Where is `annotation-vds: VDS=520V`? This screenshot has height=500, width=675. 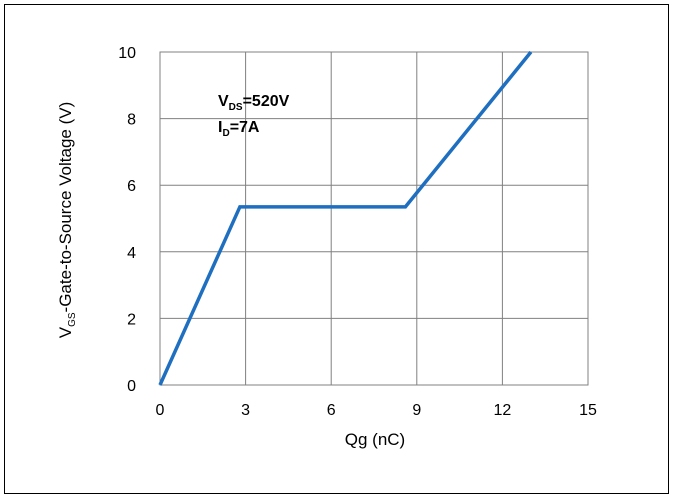 annotation-vds: VDS=520V is located at coordinates (254, 103).